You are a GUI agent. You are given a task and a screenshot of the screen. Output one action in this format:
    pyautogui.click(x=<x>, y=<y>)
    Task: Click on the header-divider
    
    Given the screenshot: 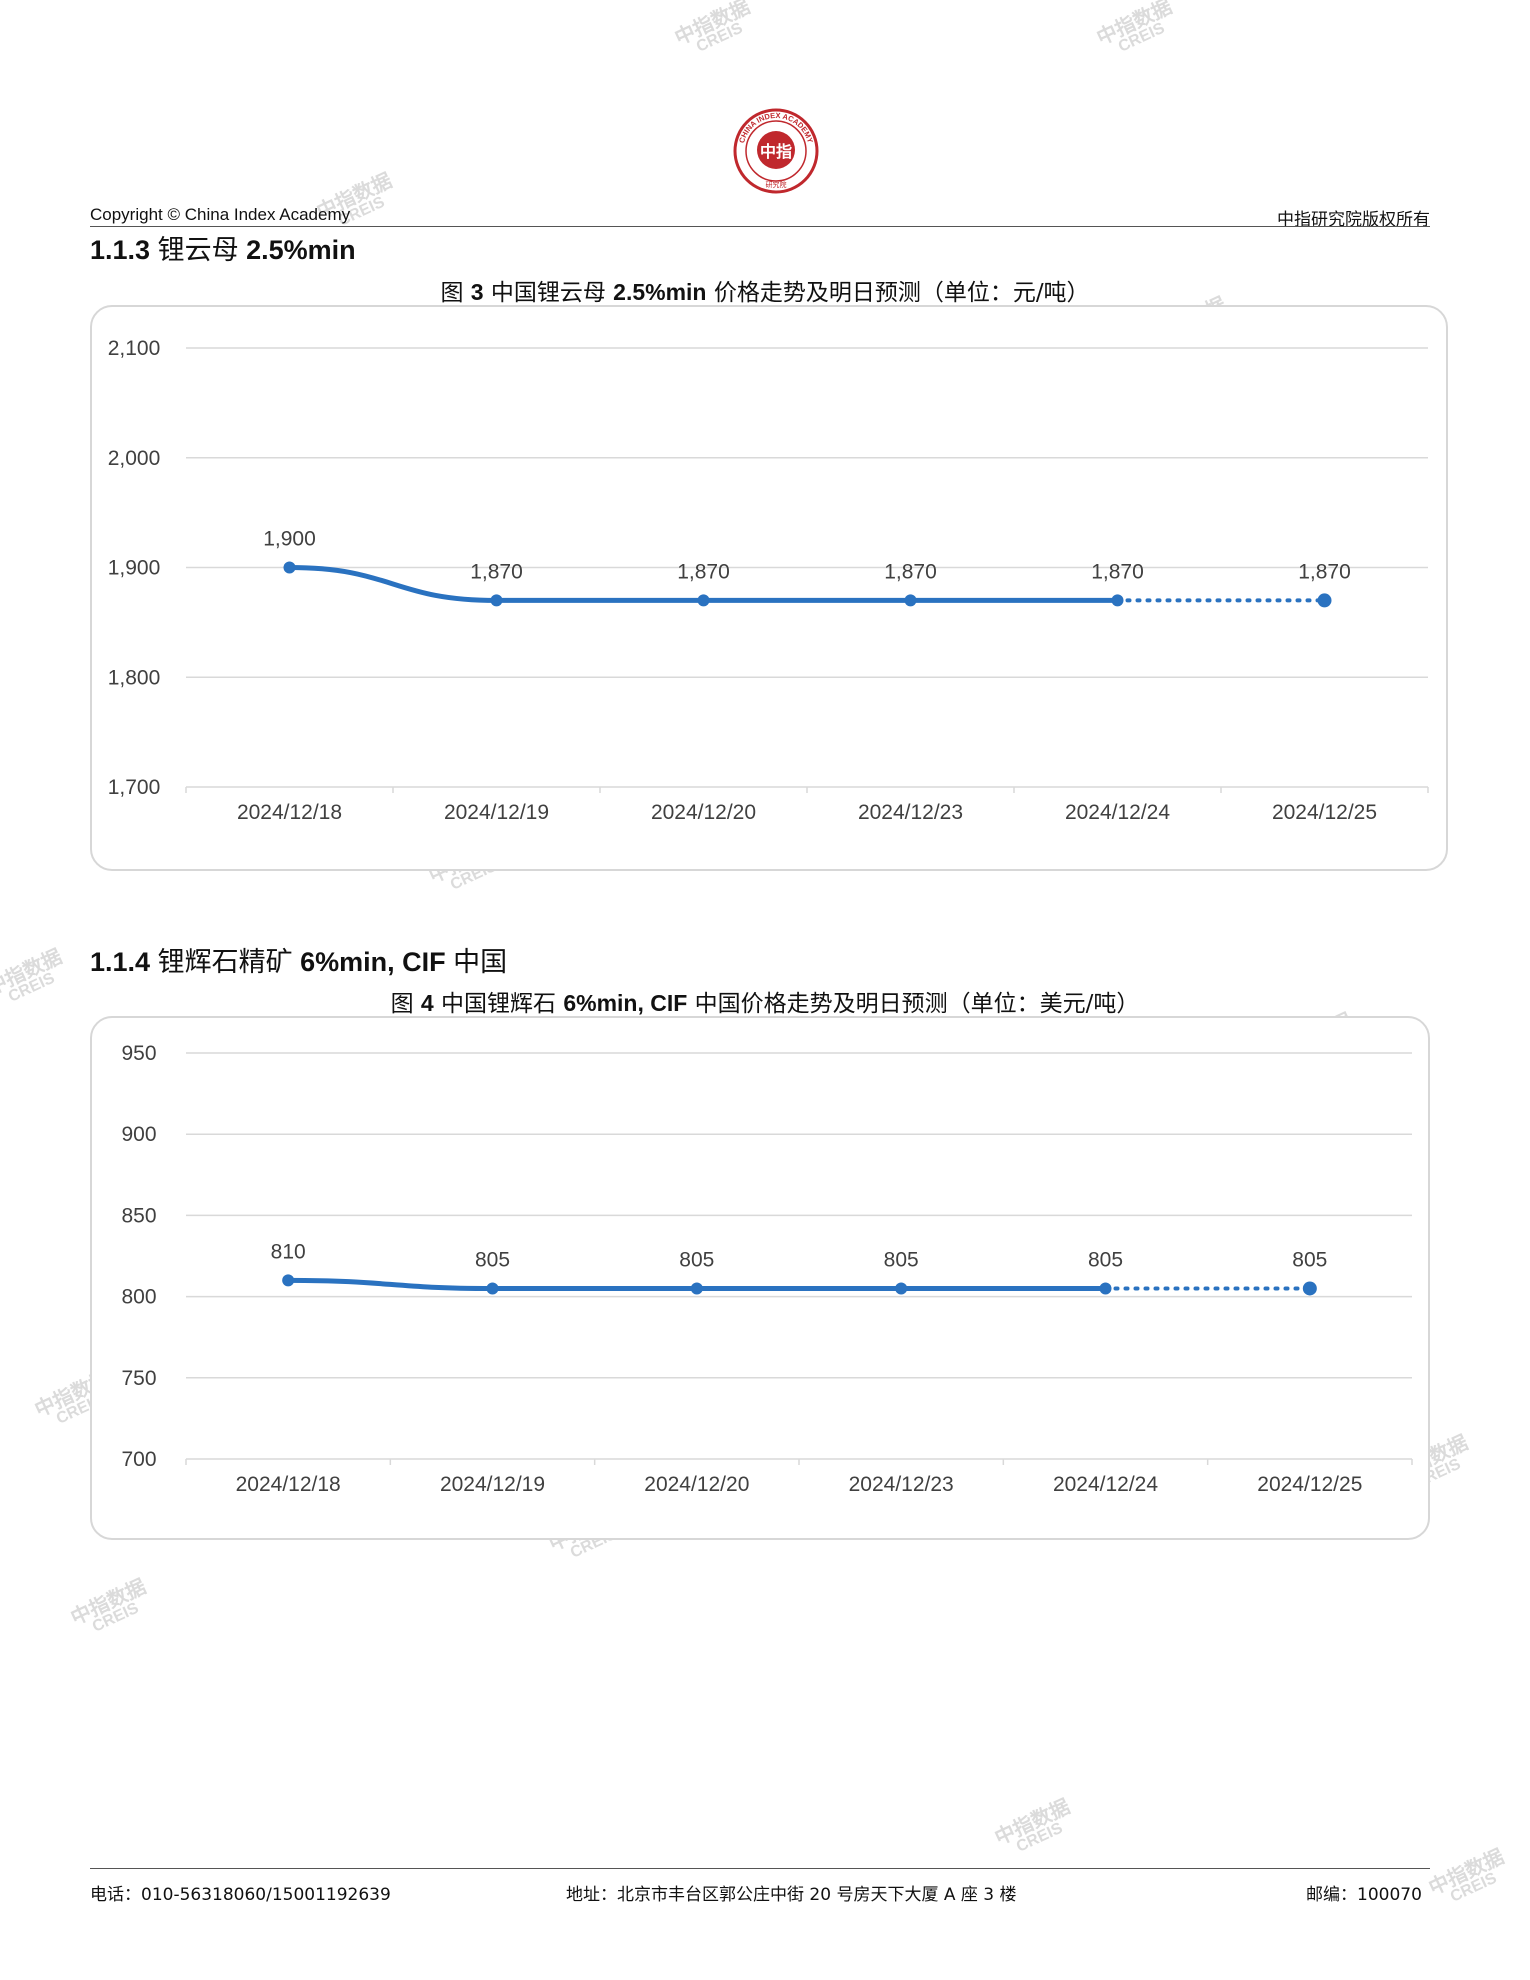 What is the action you would take?
    pyautogui.click(x=760, y=226)
    